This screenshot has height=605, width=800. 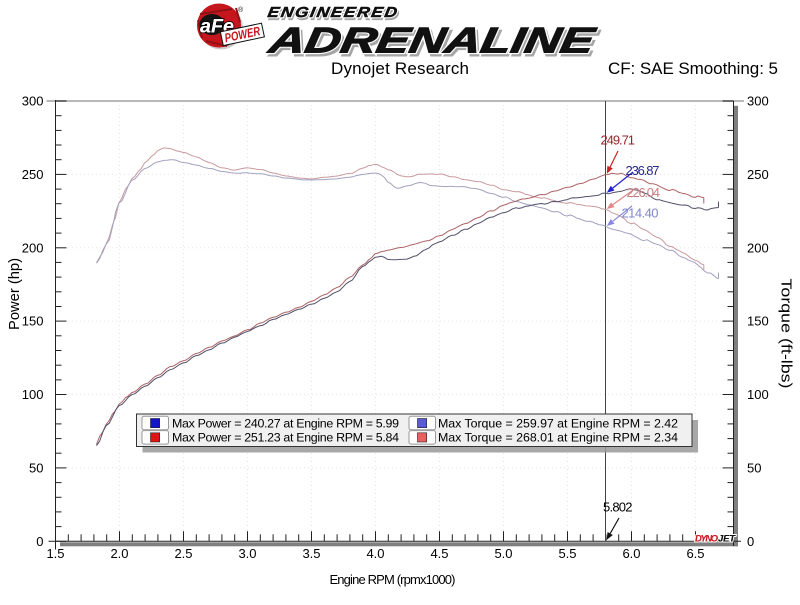 I want to click on svg-text: 226.04, so click(x=644, y=192).